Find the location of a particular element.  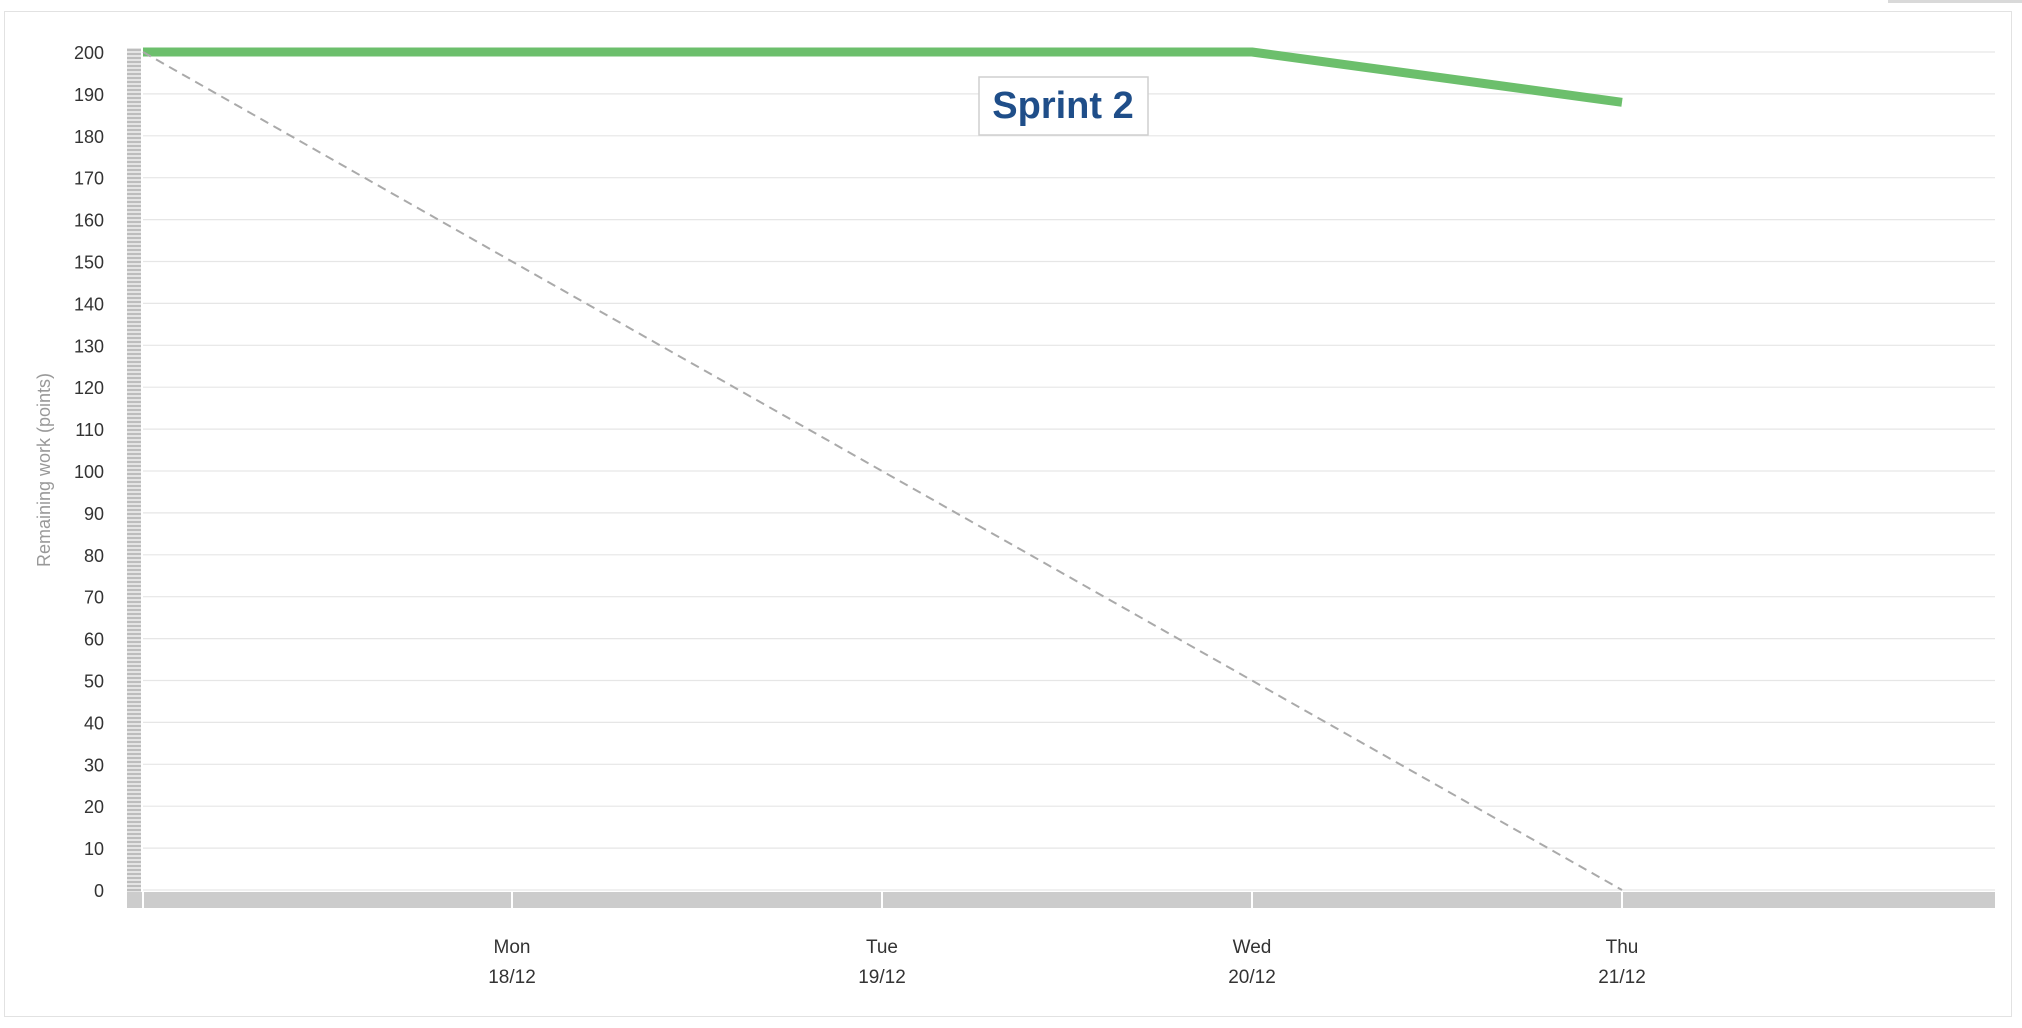

remaining-work-line is located at coordinates (883, 77).